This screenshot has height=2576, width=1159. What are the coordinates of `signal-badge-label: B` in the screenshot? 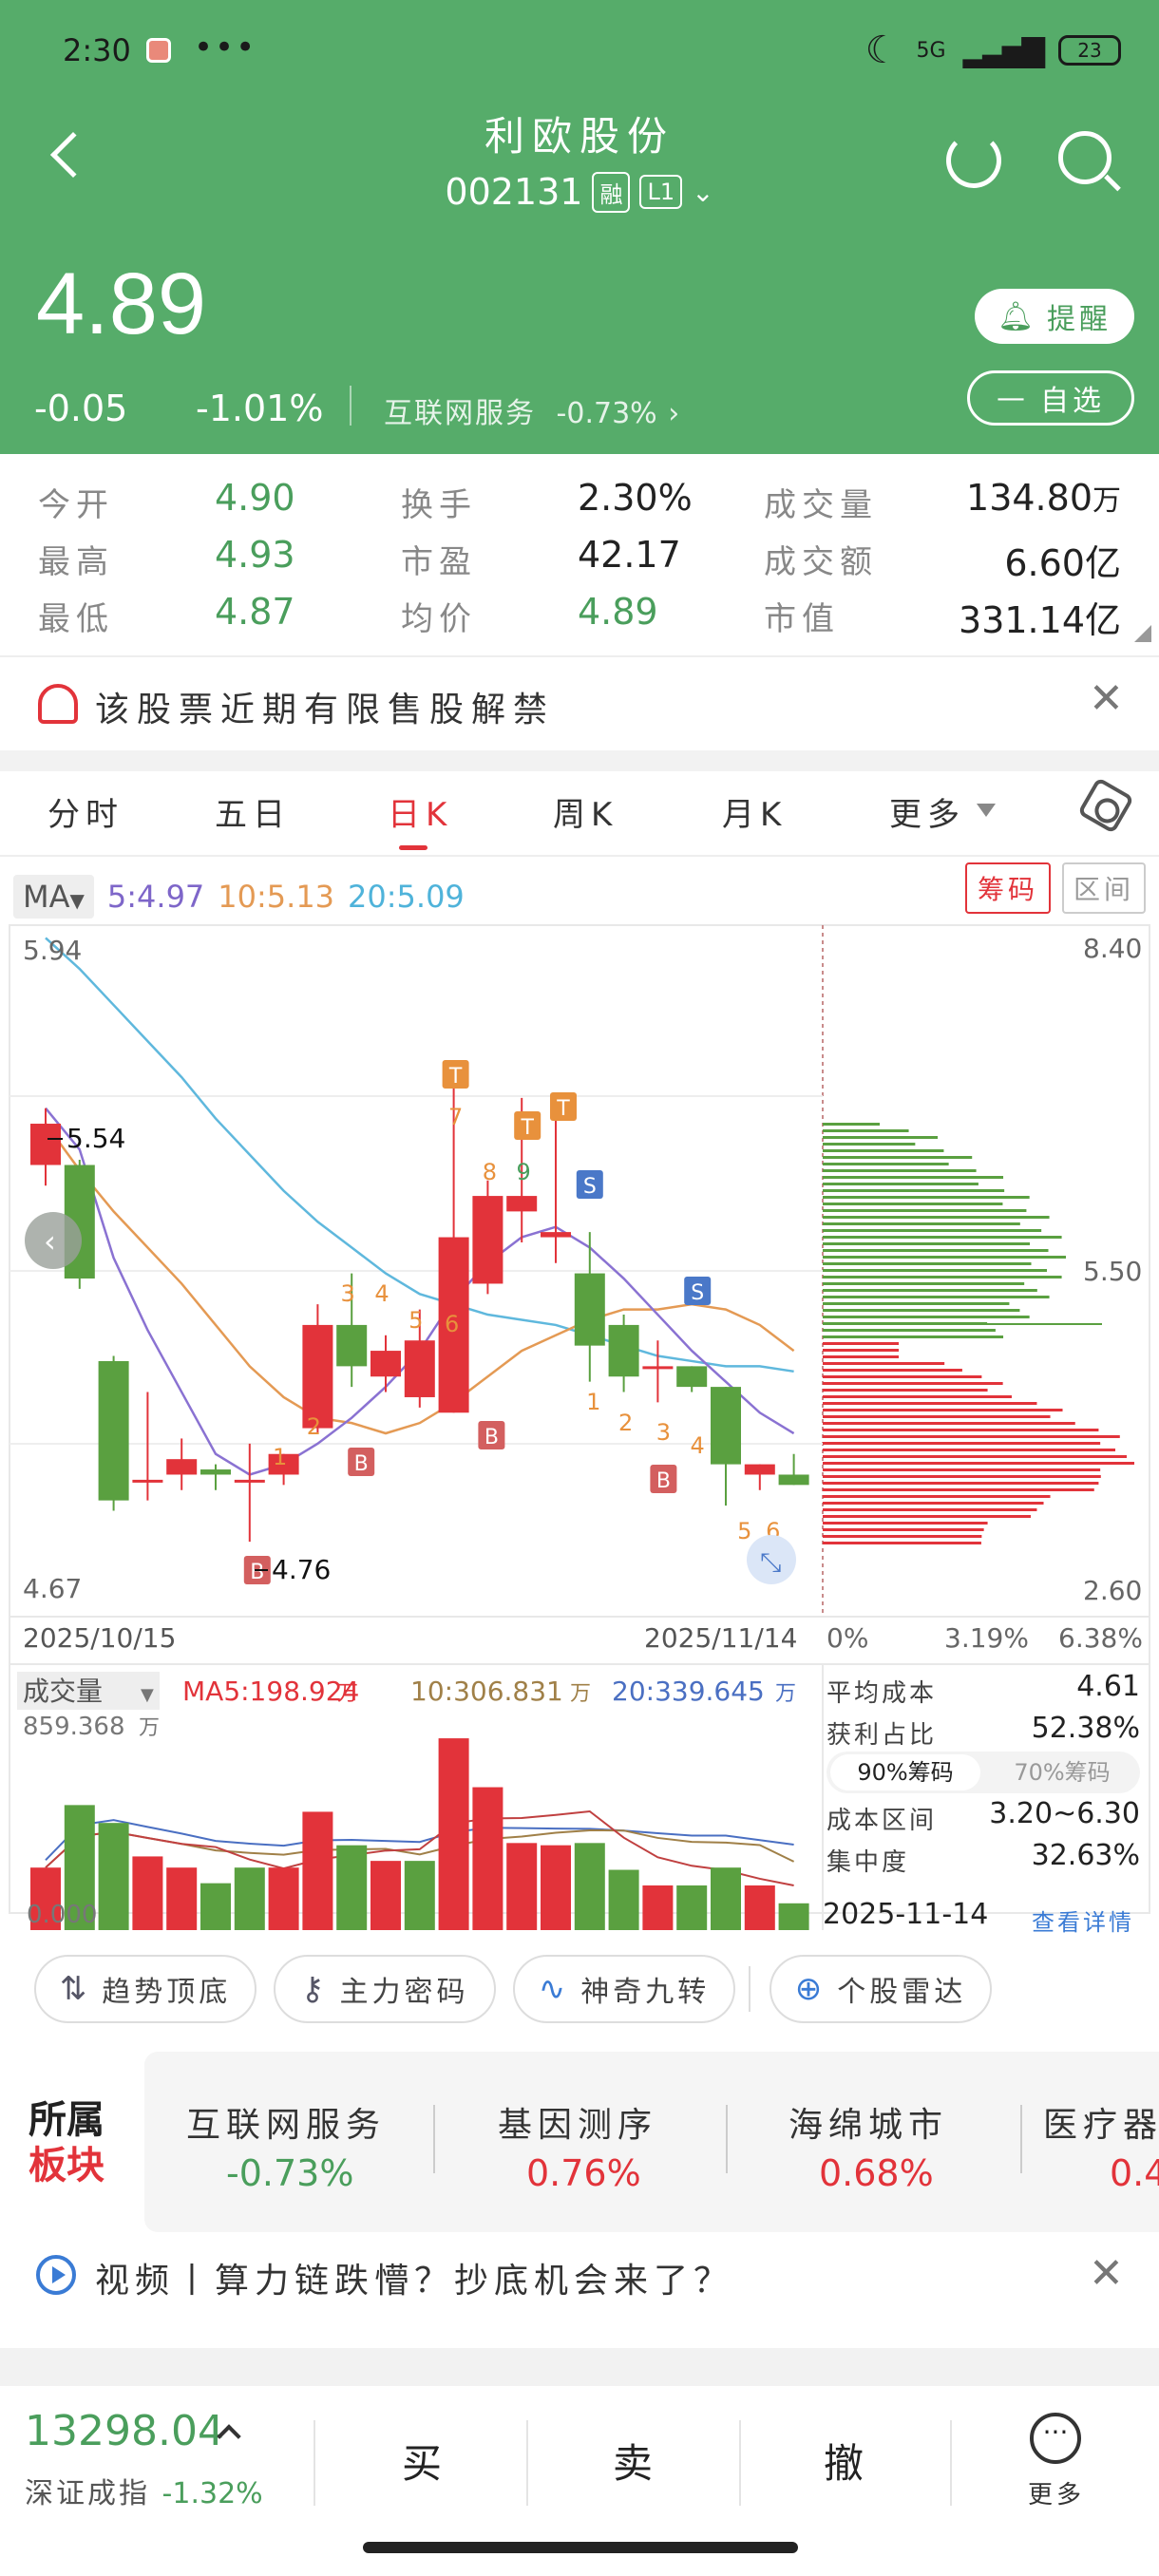 It's located at (491, 1437).